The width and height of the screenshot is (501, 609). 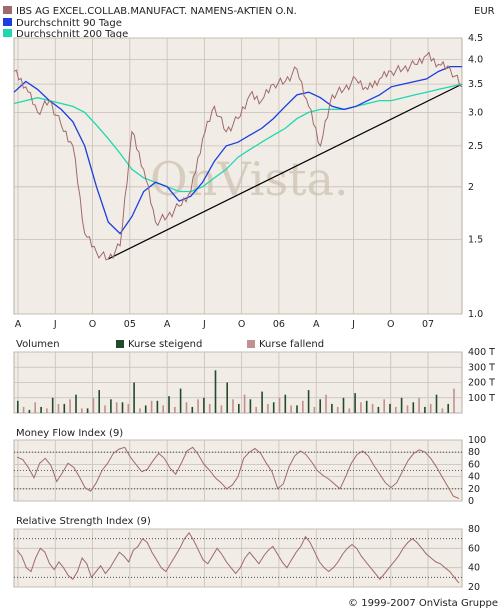 I want to click on legend-swatch-price, so click(x=7, y=10).